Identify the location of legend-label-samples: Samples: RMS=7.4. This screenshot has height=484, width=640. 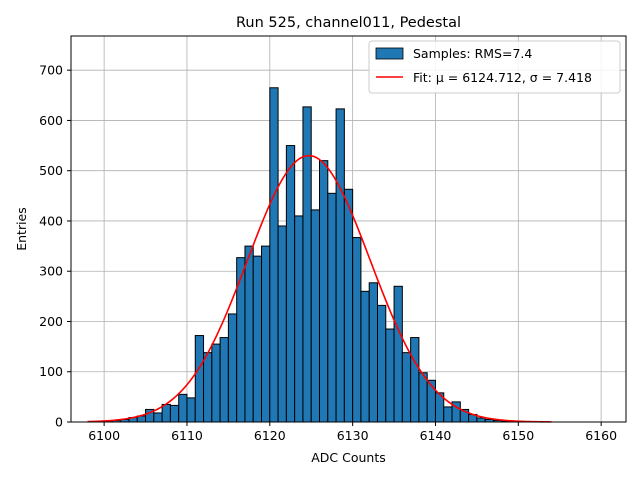
(472, 53).